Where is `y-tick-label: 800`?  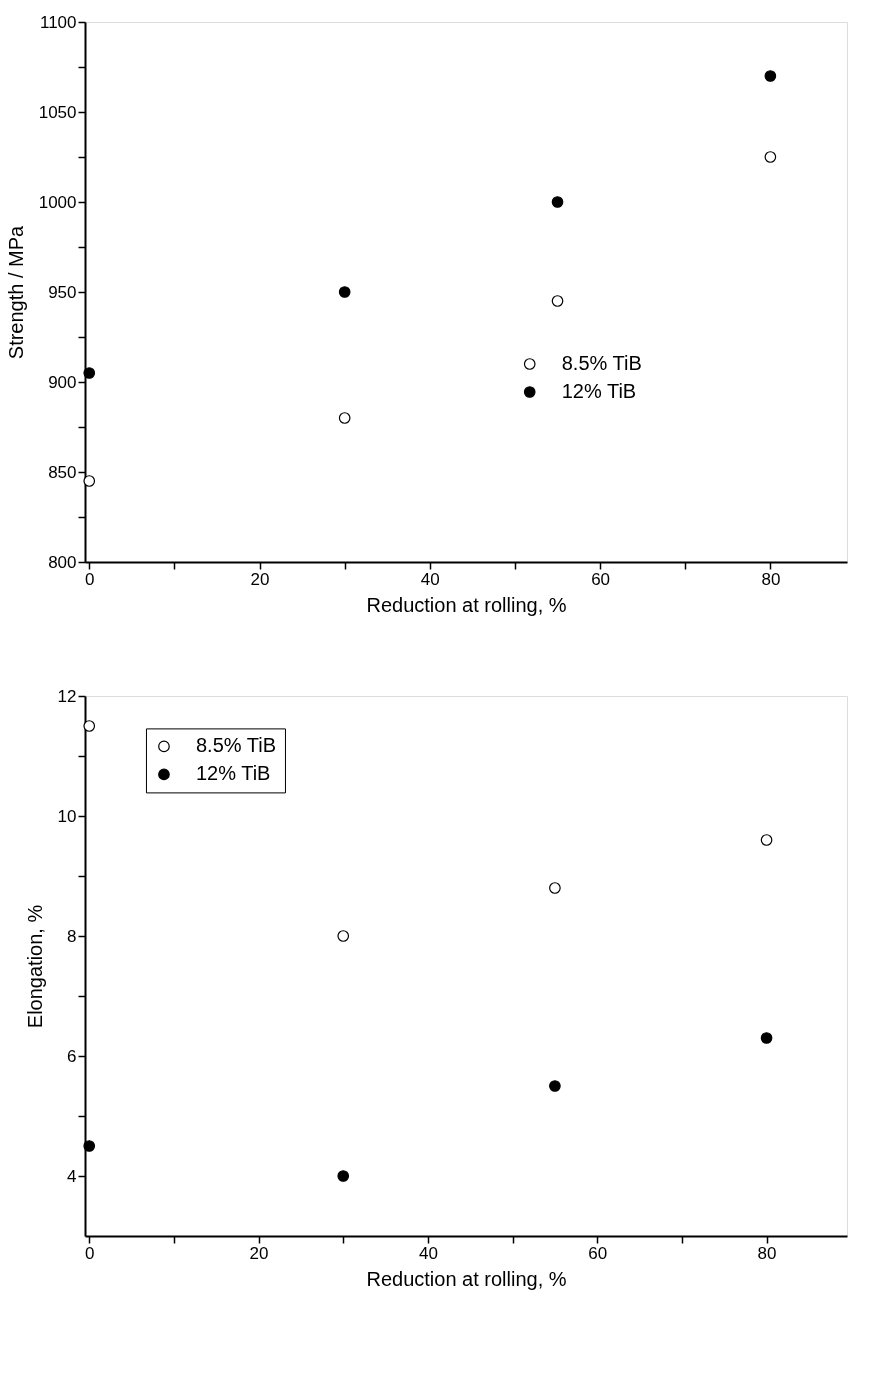 y-tick-label: 800 is located at coordinates (62, 562).